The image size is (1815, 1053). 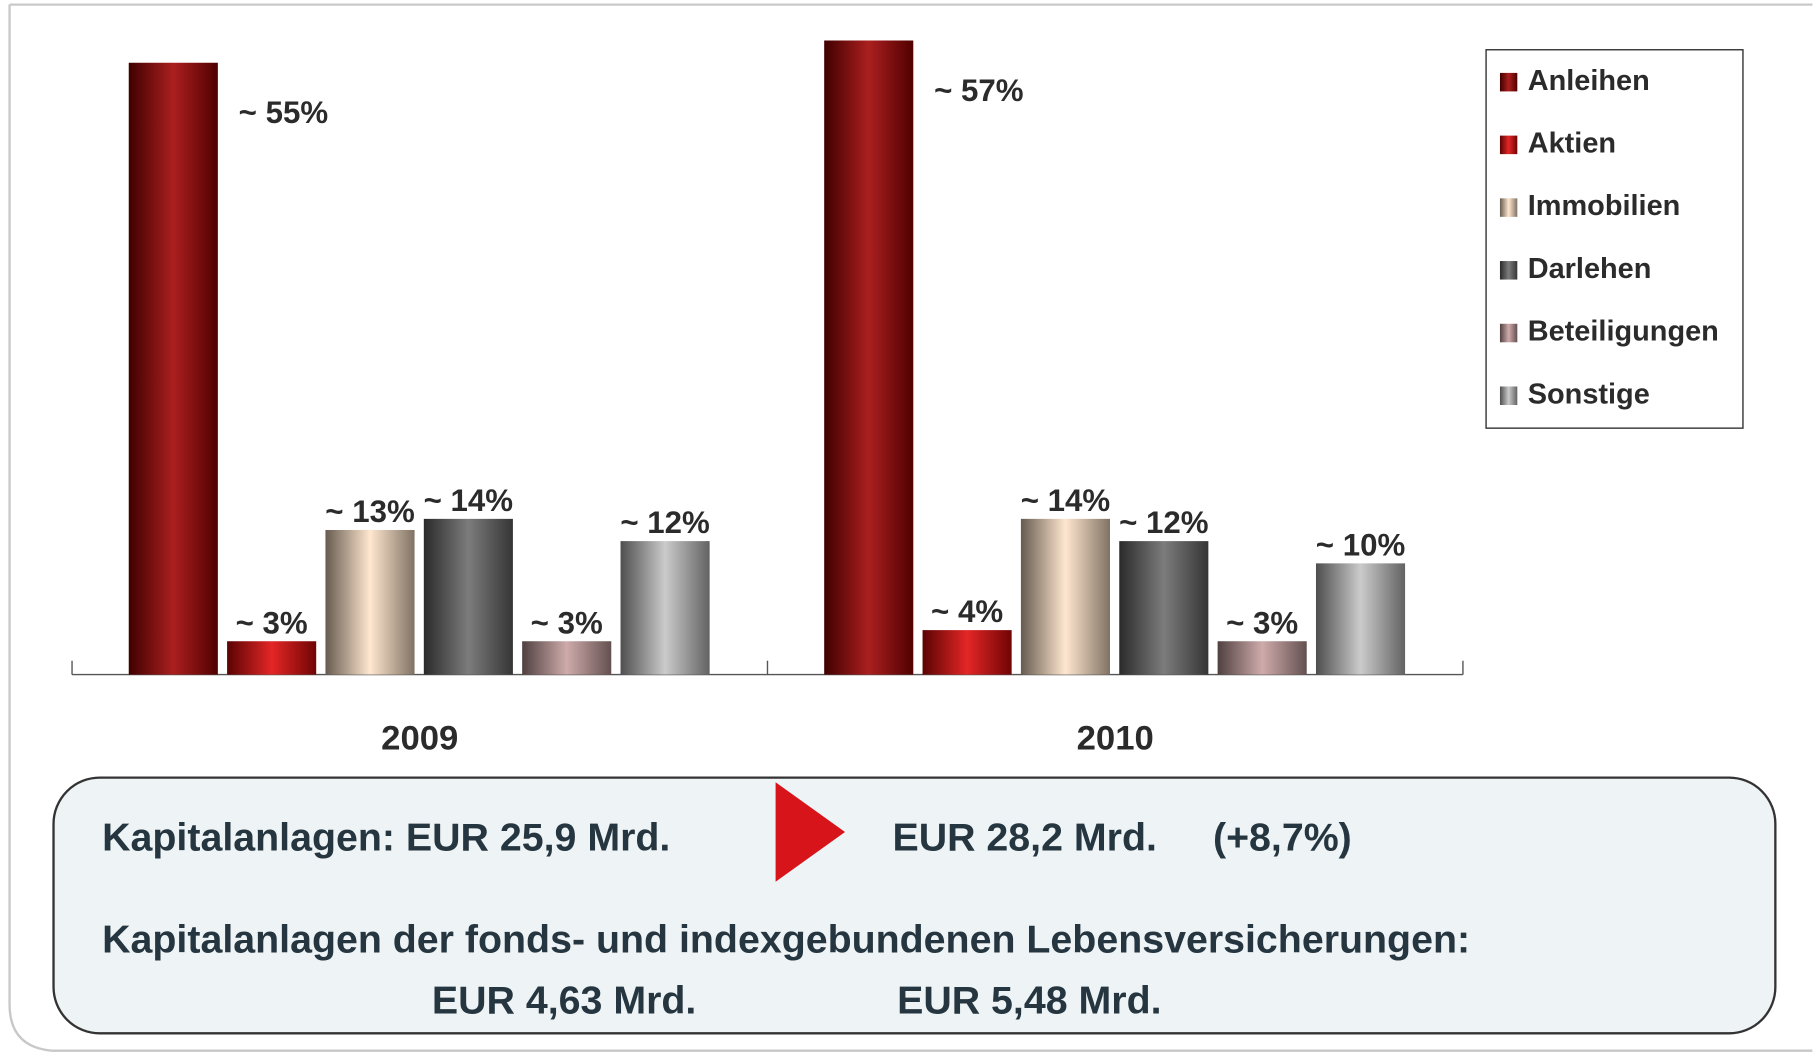 I want to click on value-label: ~ 4%, so click(x=967, y=611).